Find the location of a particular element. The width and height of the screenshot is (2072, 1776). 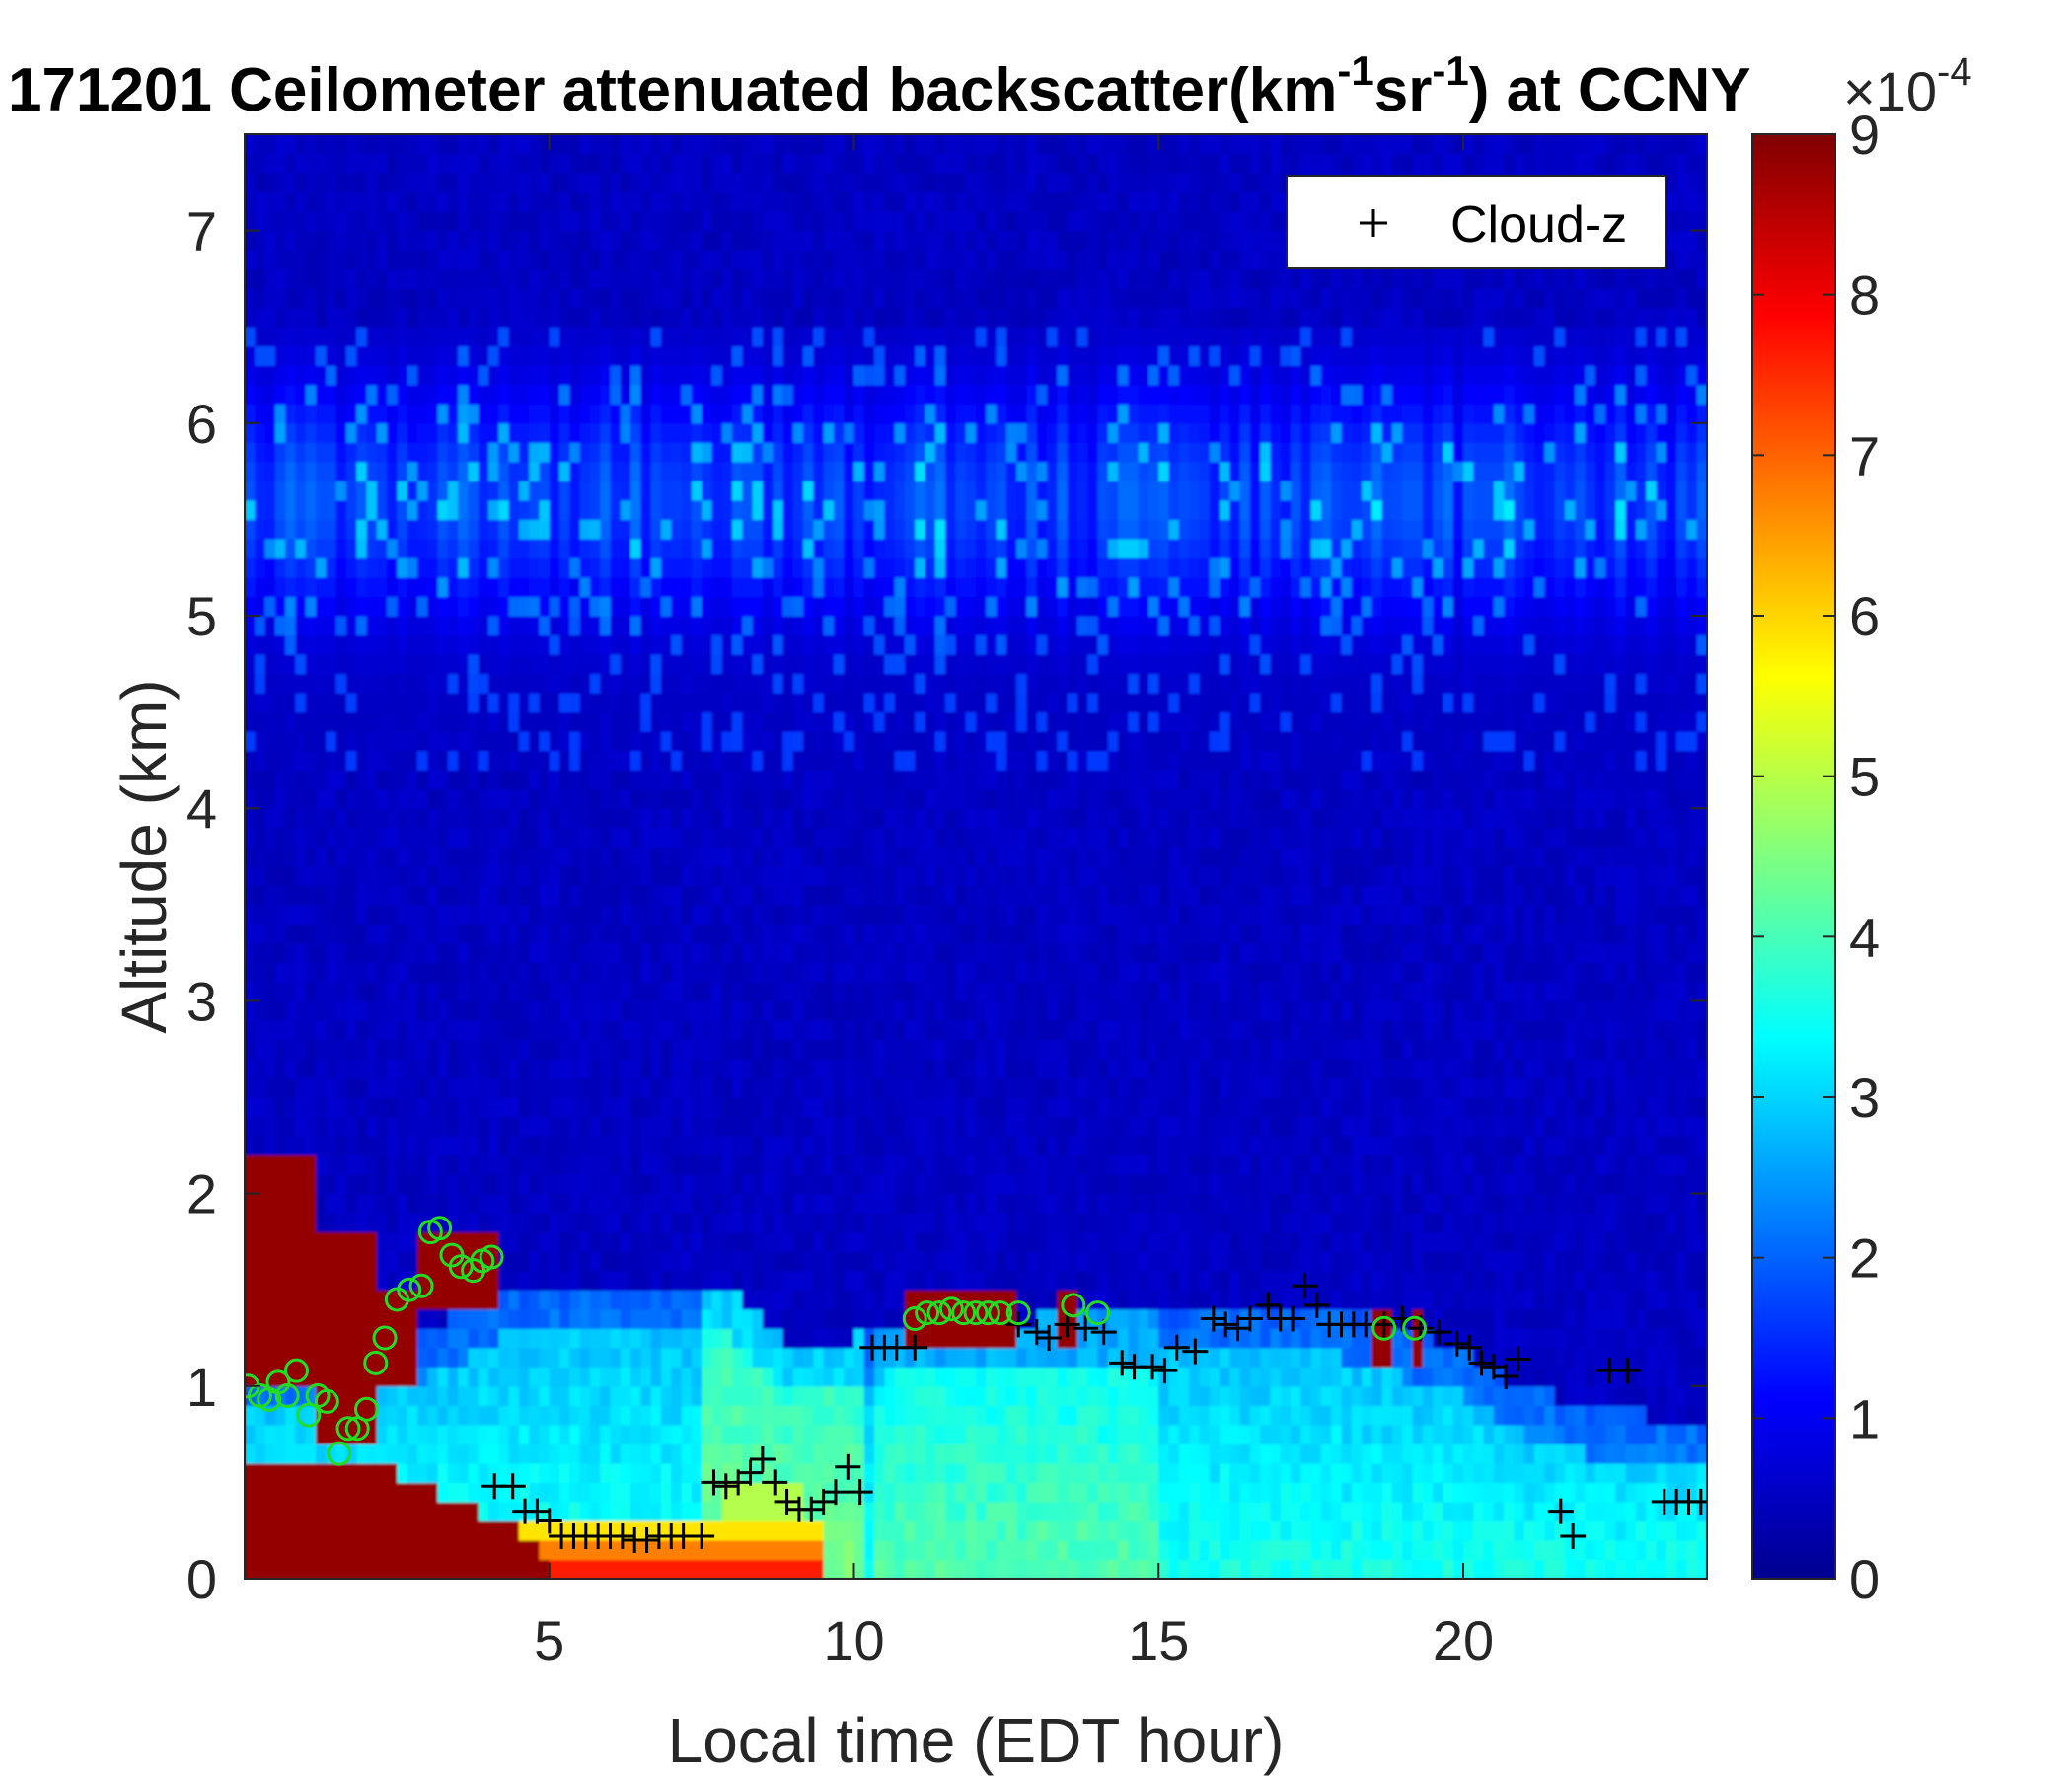

legend-plus-marker is located at coordinates (1373, 223).